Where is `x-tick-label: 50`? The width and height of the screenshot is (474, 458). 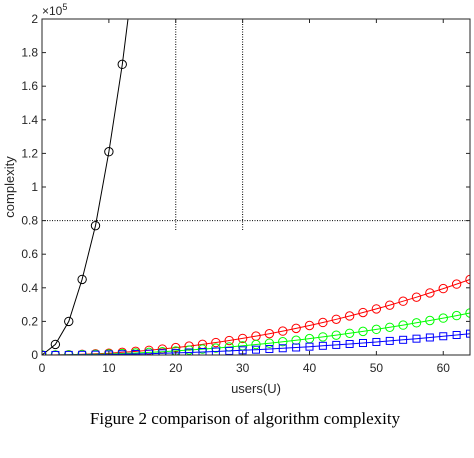 x-tick-label: 50 is located at coordinates (377, 368).